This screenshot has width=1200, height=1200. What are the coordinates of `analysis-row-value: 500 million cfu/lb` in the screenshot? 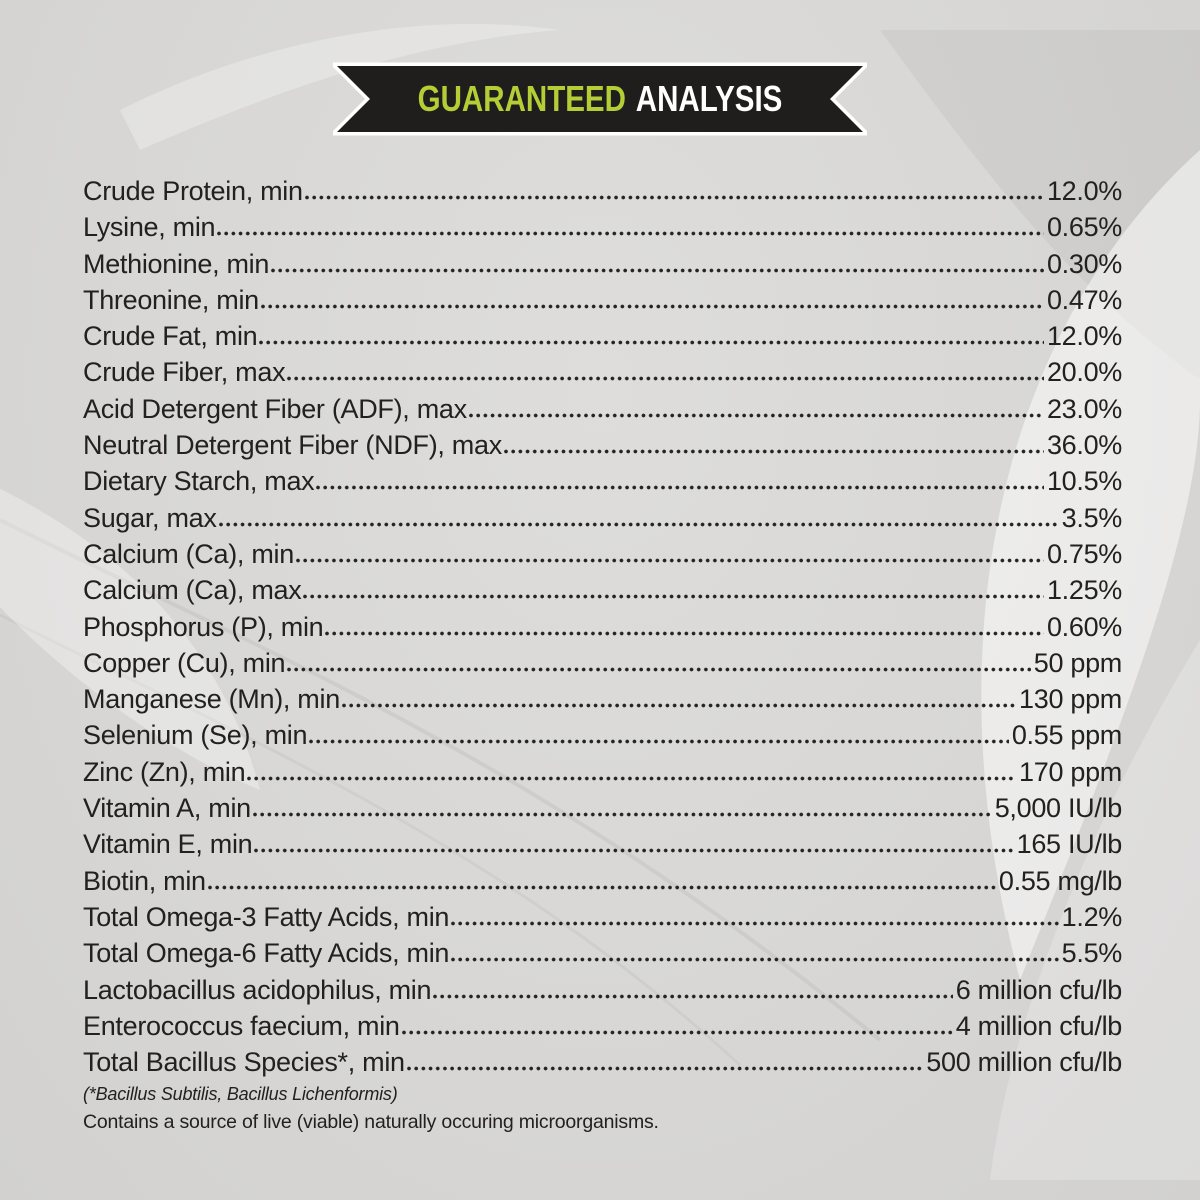 It's located at (1024, 1062).